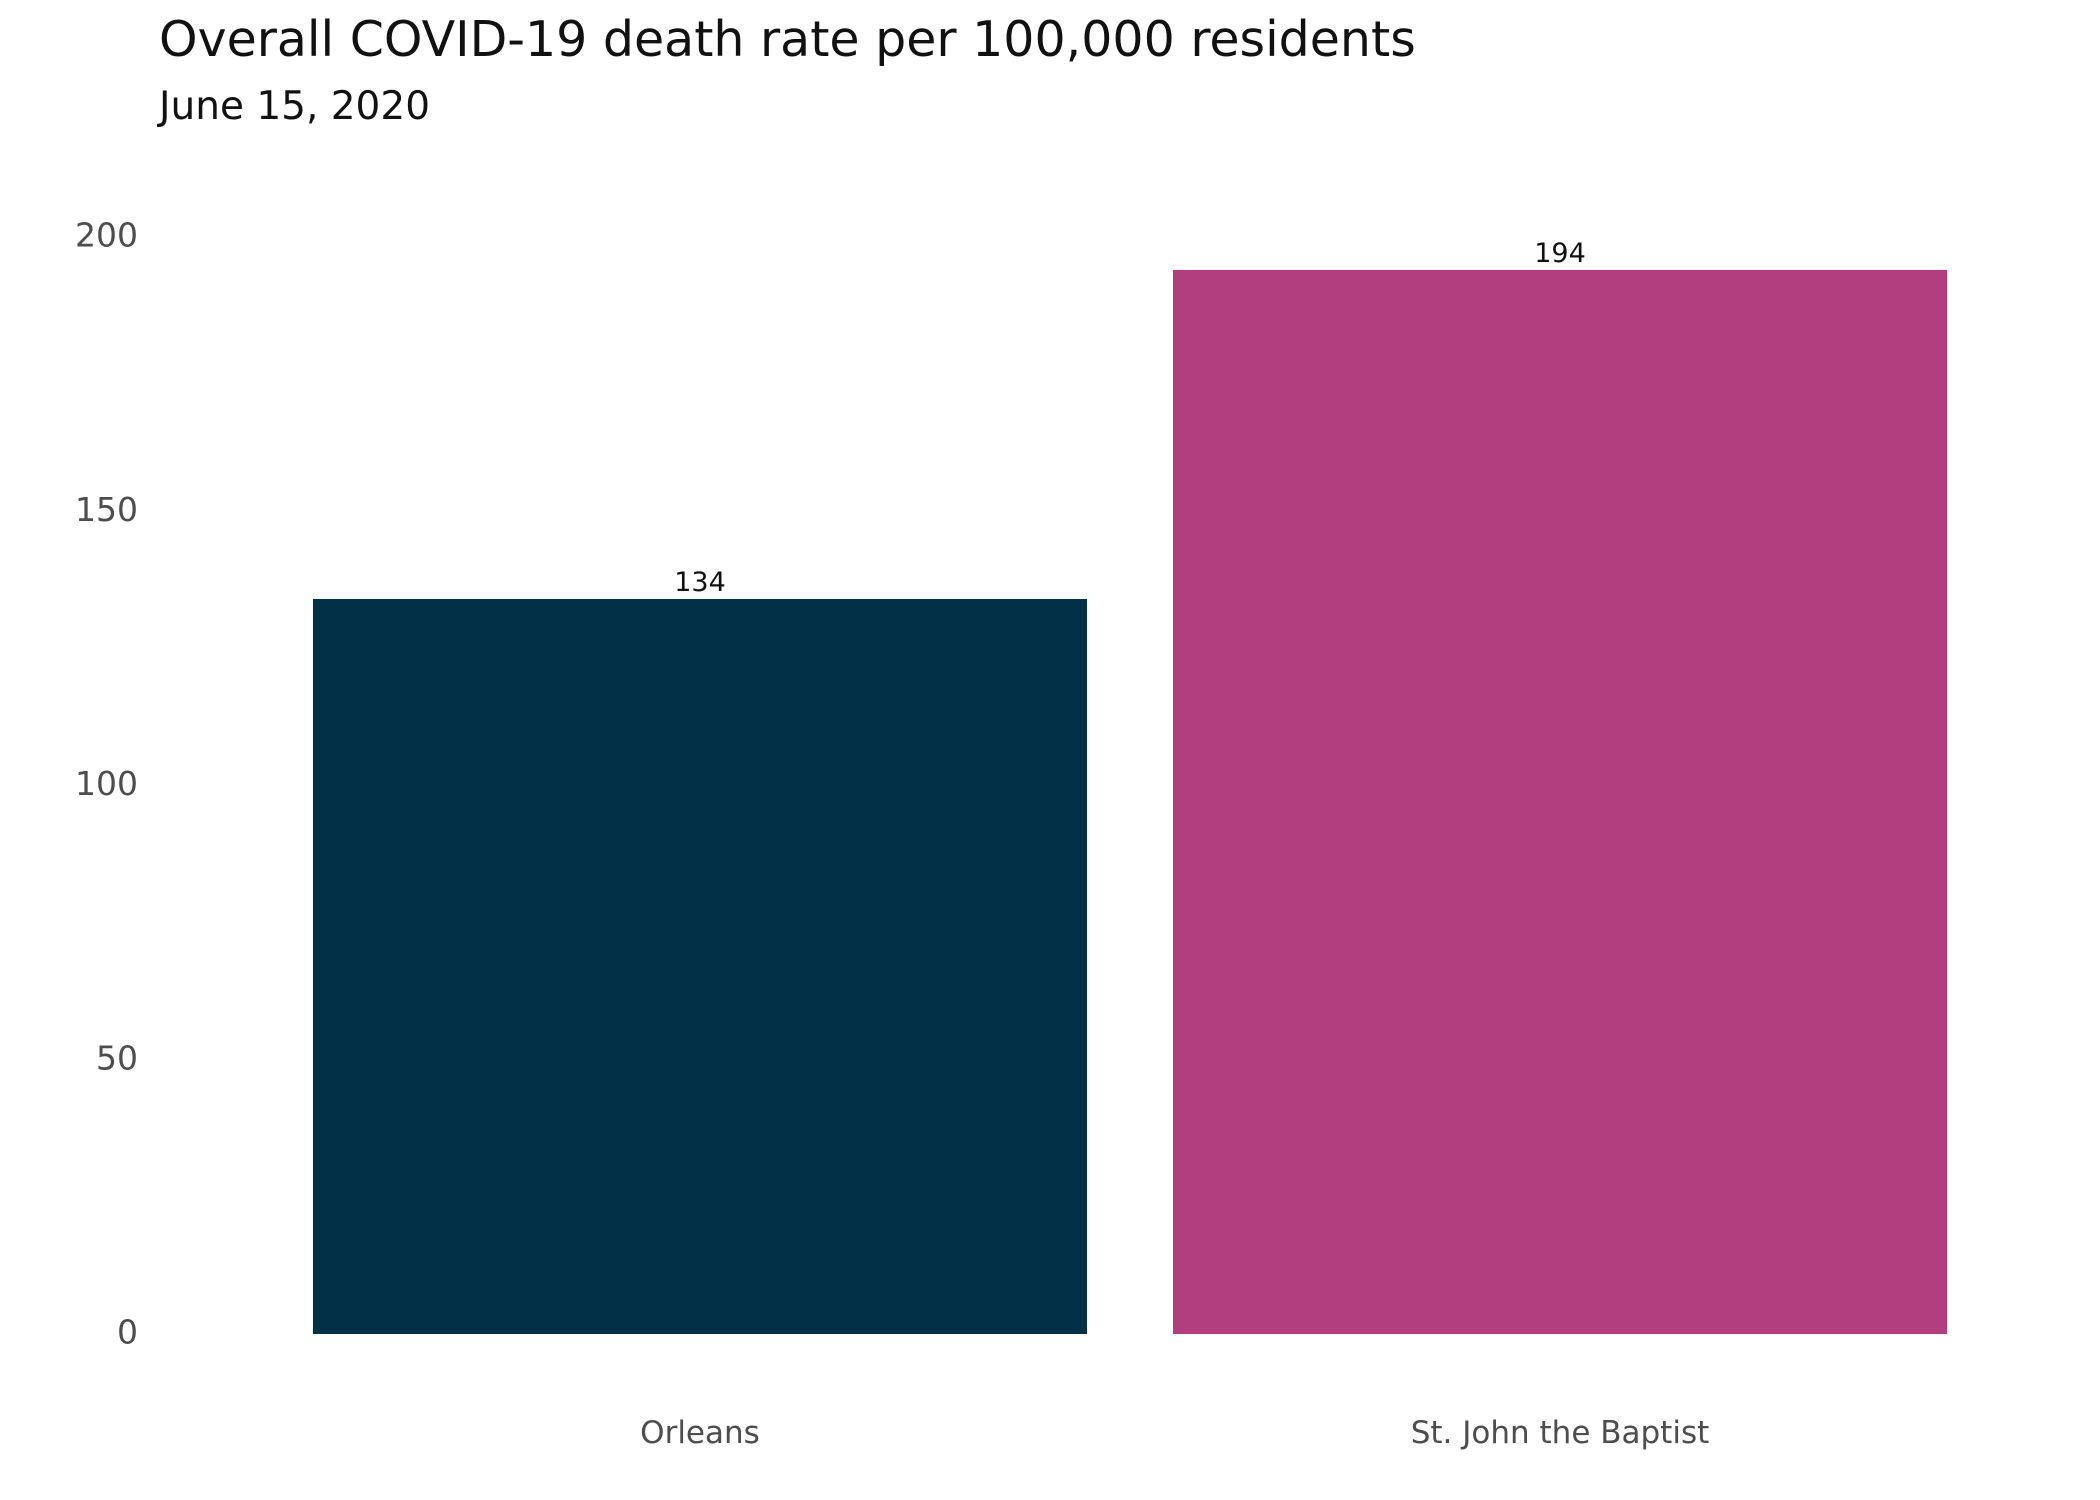  What do you see at coordinates (106, 235) in the screenshot?
I see `y-tick-label: 200` at bounding box center [106, 235].